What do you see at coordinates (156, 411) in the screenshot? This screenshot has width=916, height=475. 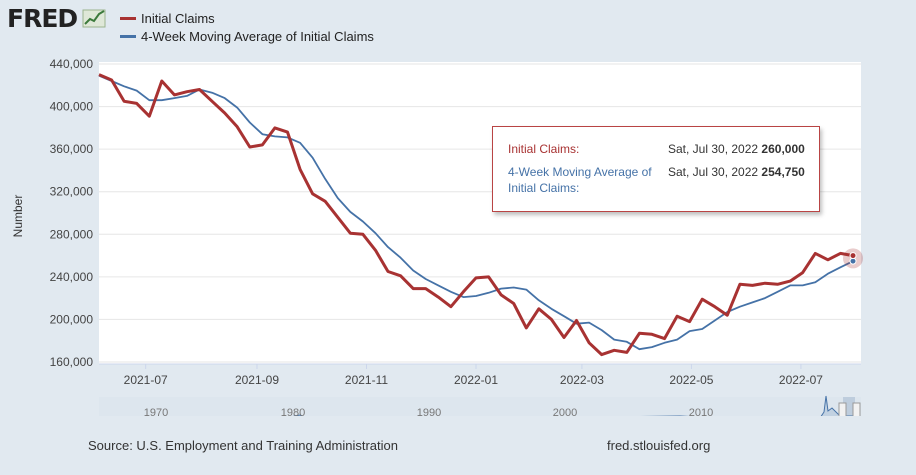 I see `navigator-tick-1970: 1970` at bounding box center [156, 411].